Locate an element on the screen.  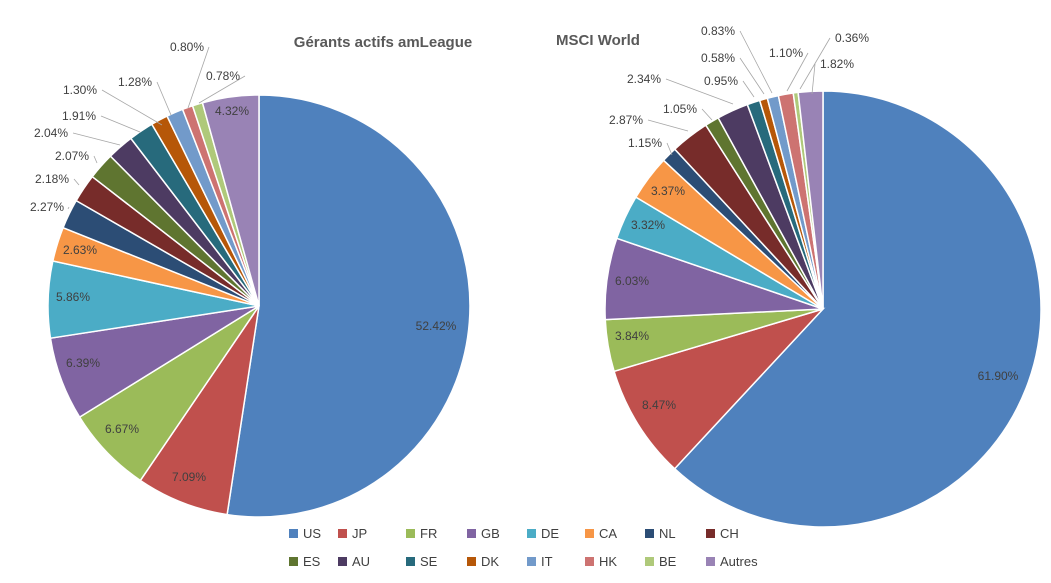
legend-swatch-se is located at coordinates (410, 561).